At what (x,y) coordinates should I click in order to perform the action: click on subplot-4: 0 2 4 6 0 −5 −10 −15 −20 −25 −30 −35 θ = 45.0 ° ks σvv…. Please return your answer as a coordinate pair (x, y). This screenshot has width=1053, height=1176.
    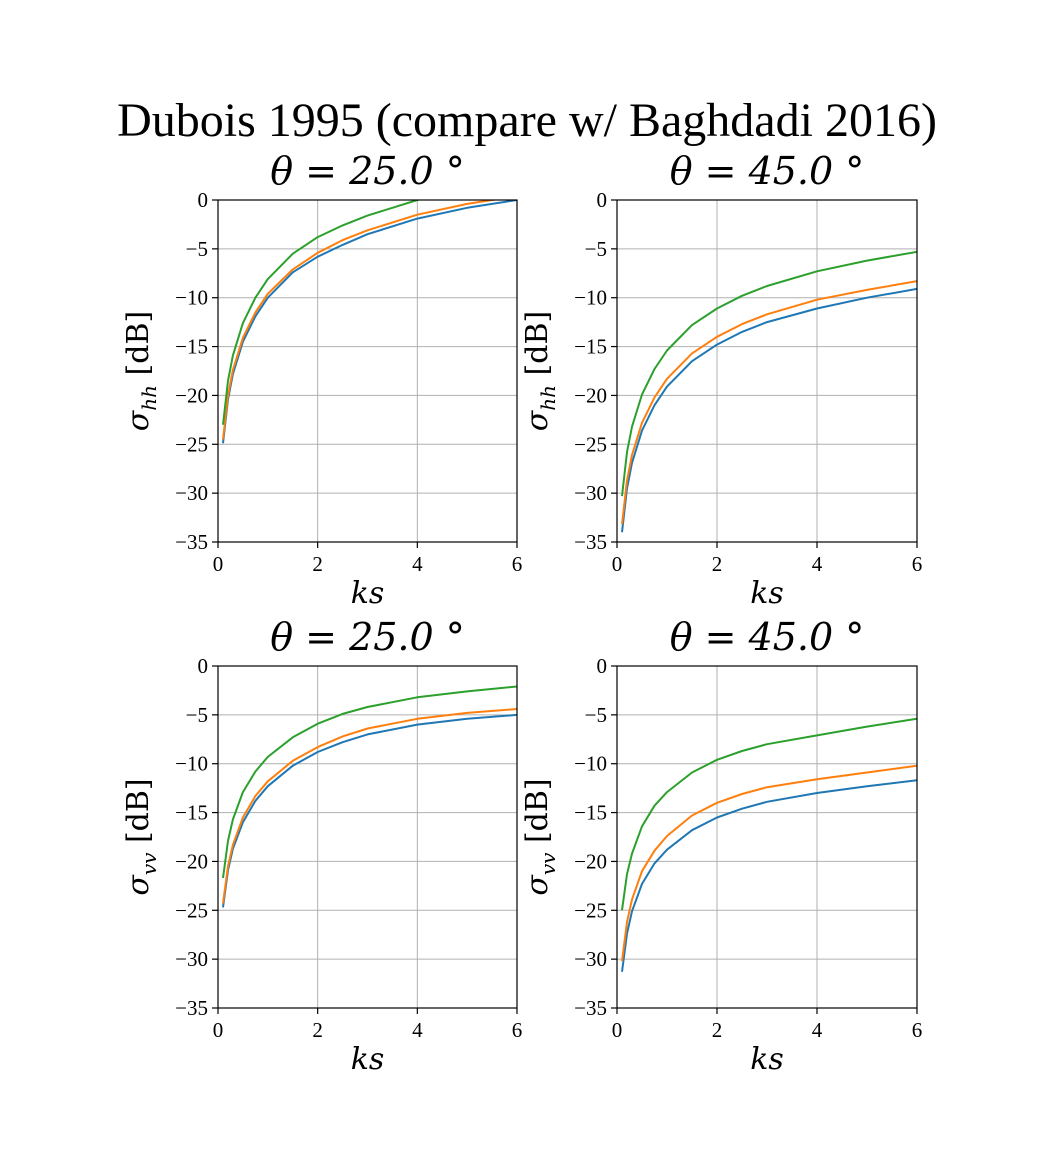
    Looking at the image, I should click on (721, 846).